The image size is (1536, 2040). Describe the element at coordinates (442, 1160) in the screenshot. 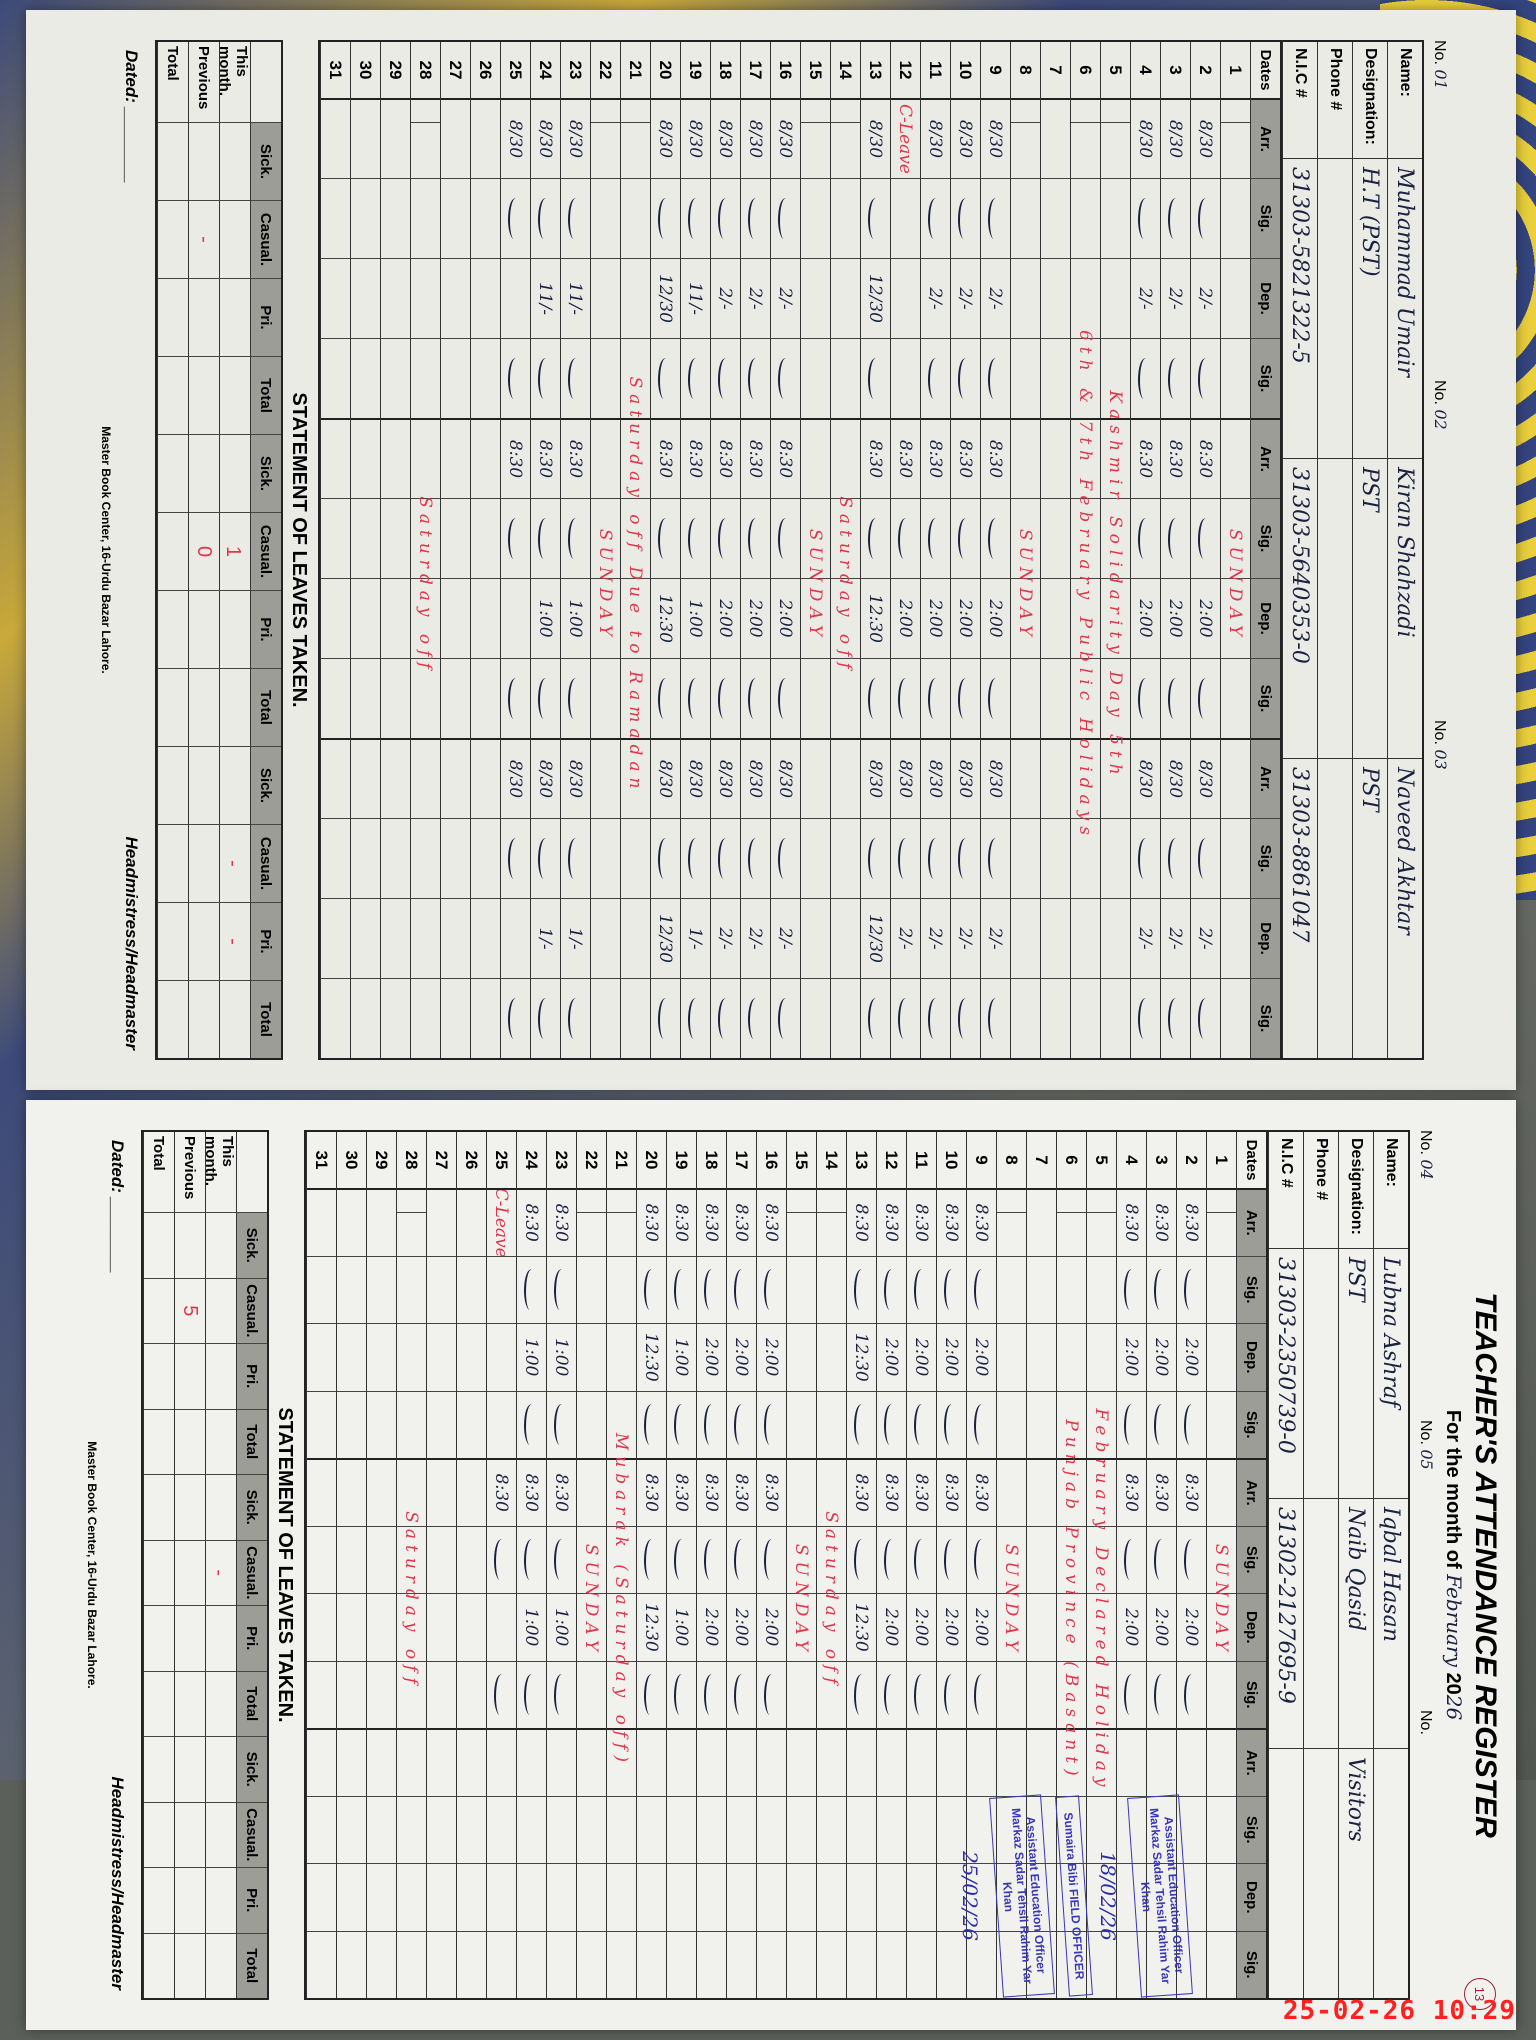

I see `date-number: 27` at that location.